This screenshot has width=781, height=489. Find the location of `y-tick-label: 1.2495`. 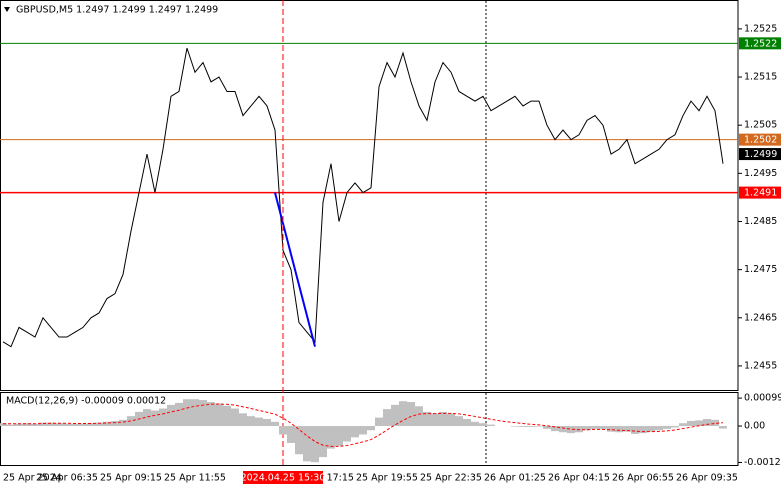

y-tick-label: 1.2495 is located at coordinates (760, 173).